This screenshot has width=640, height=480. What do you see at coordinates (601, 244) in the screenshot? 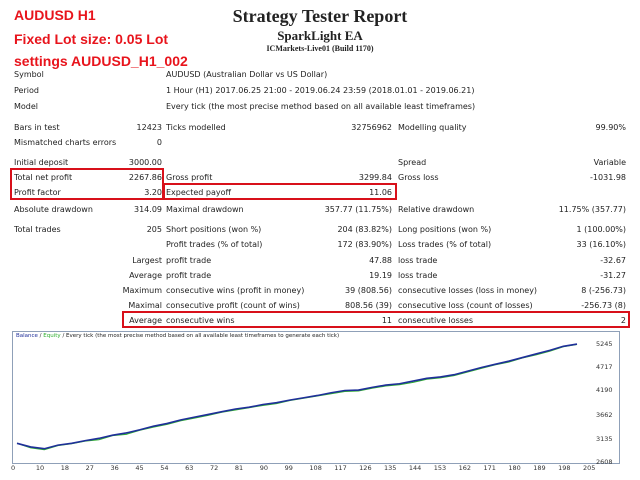
I see `loss-trades-value: 33 (16.10%)` at bounding box center [601, 244].